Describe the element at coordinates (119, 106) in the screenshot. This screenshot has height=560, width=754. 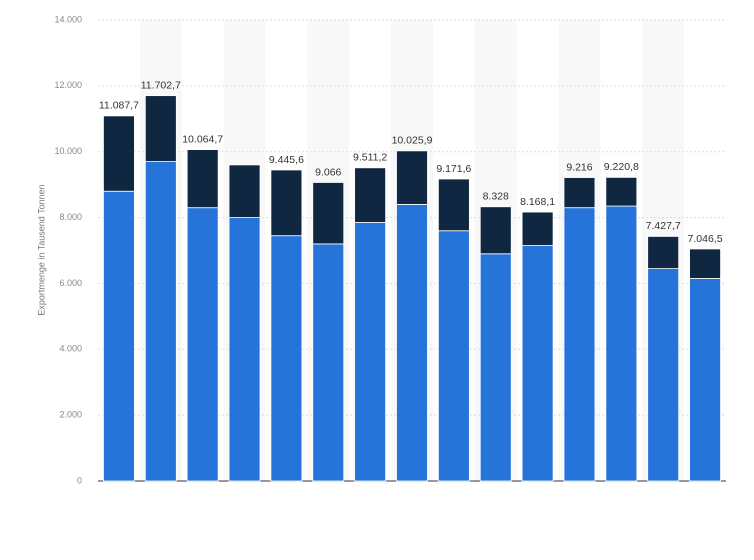
I see `total-label: 11.087,7` at that location.